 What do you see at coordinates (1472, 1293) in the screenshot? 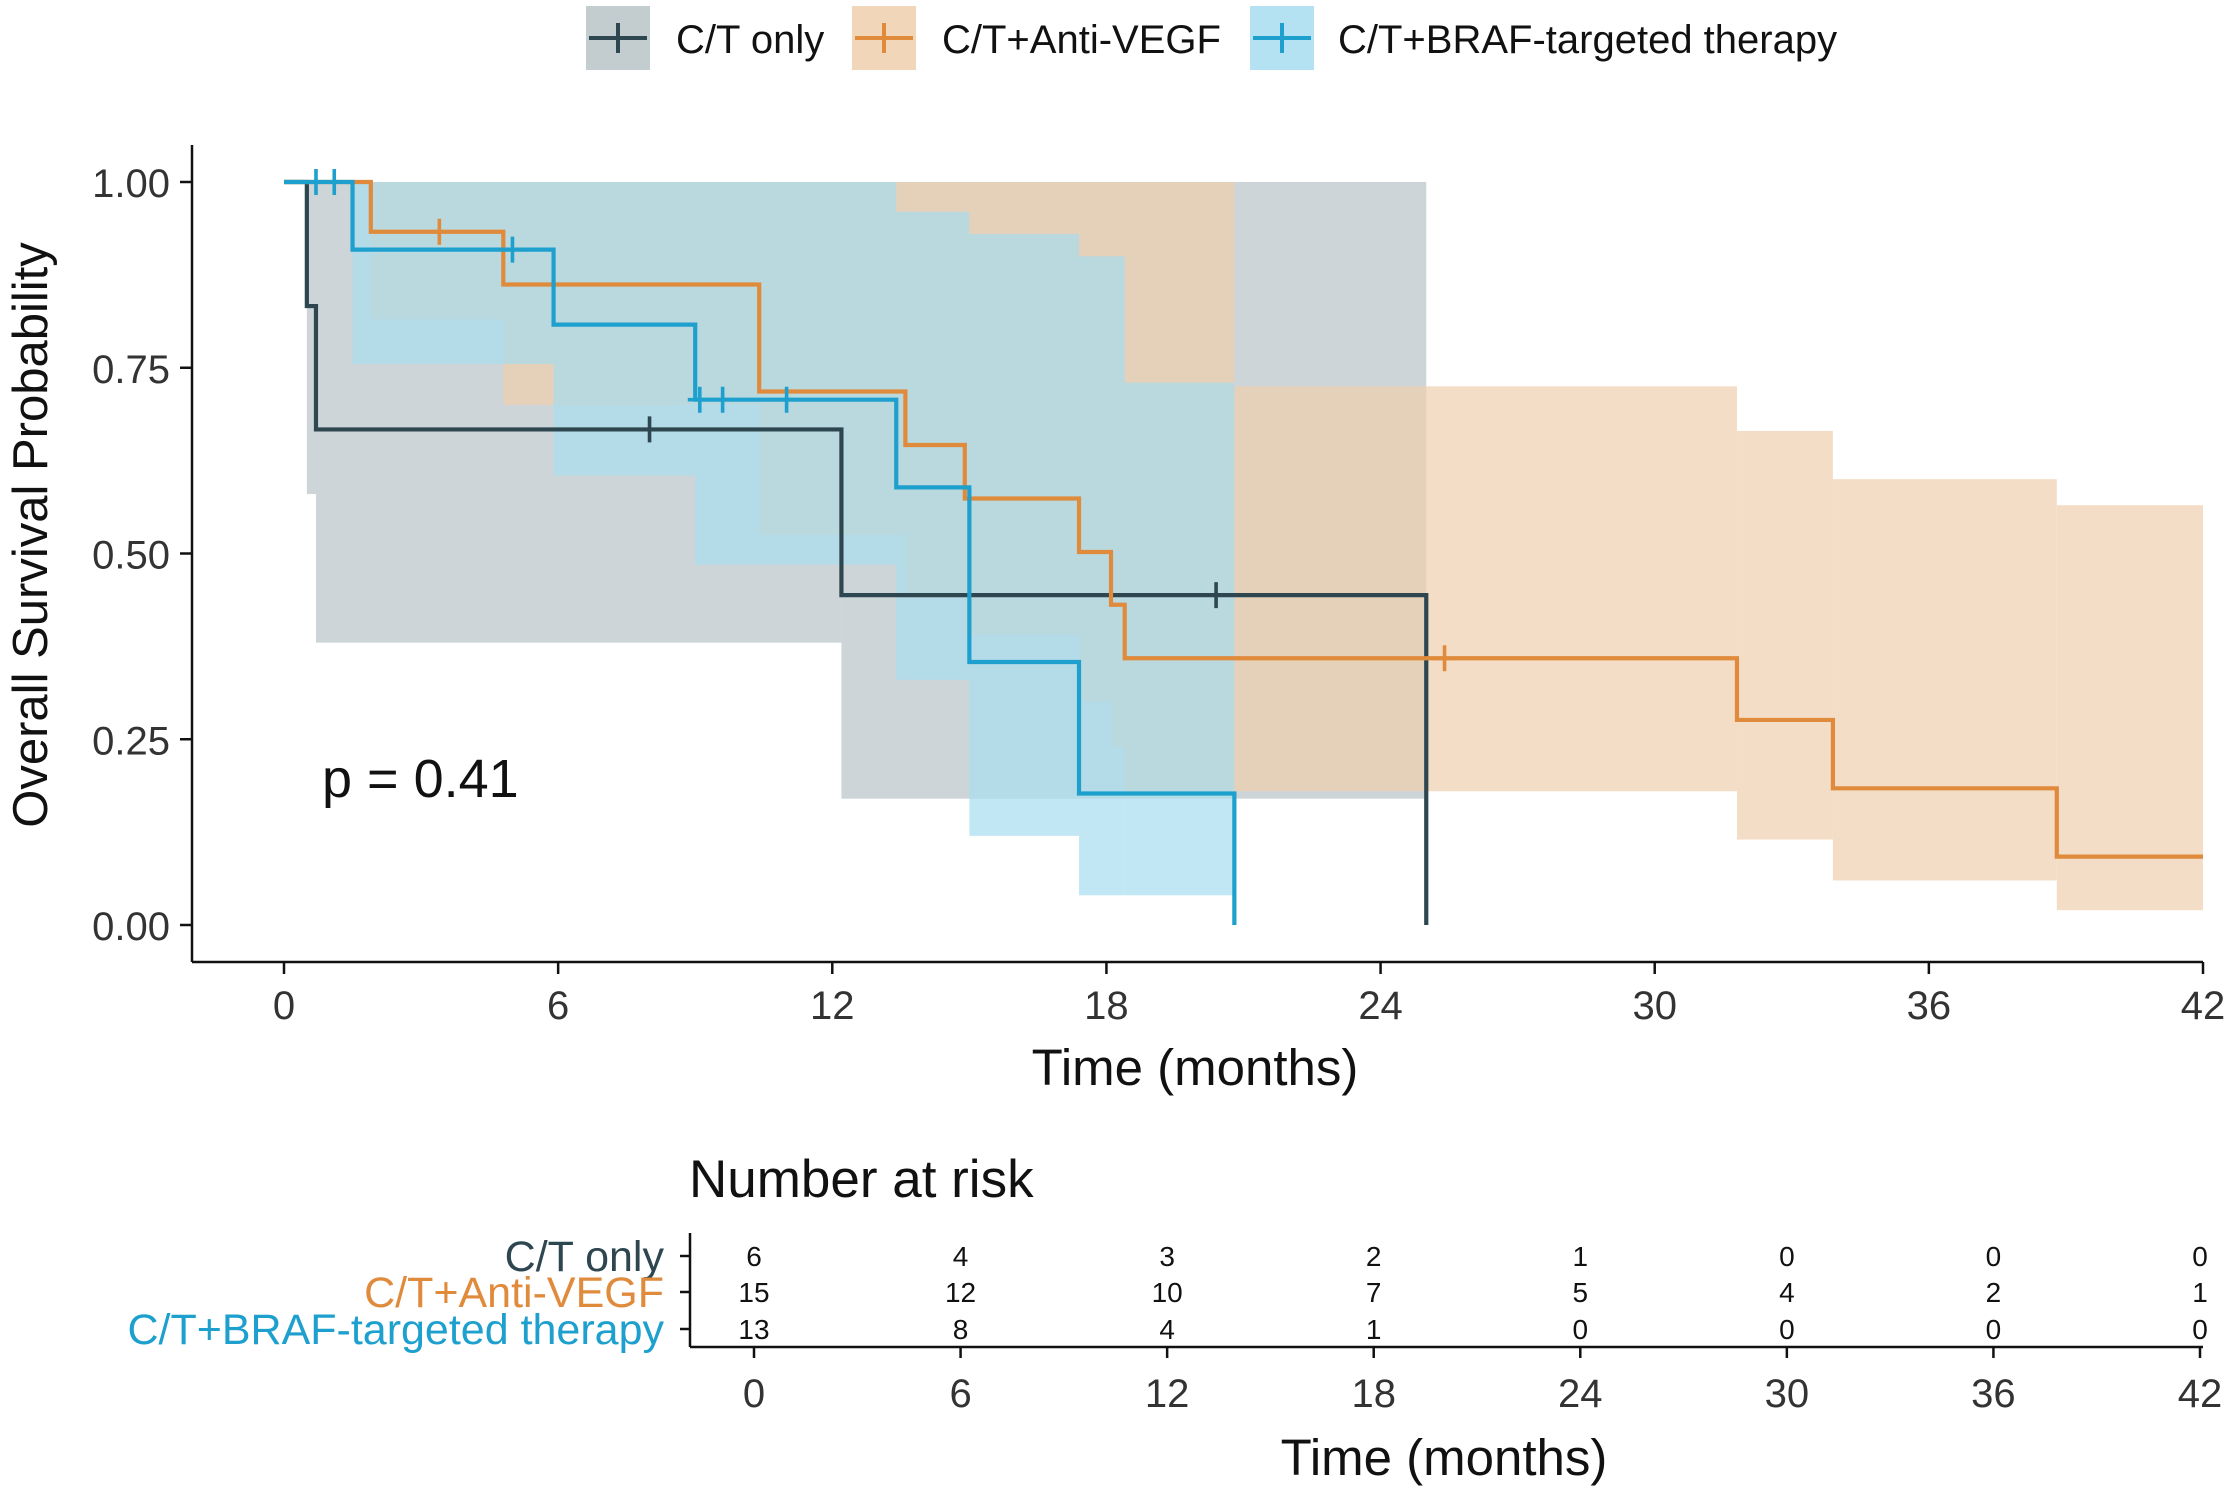
I see `risk-cells: 6 4 3 2 1 0 0 015 12 10 7 5 4 2 113 8 4 1 0 0 0 0` at bounding box center [1472, 1293].